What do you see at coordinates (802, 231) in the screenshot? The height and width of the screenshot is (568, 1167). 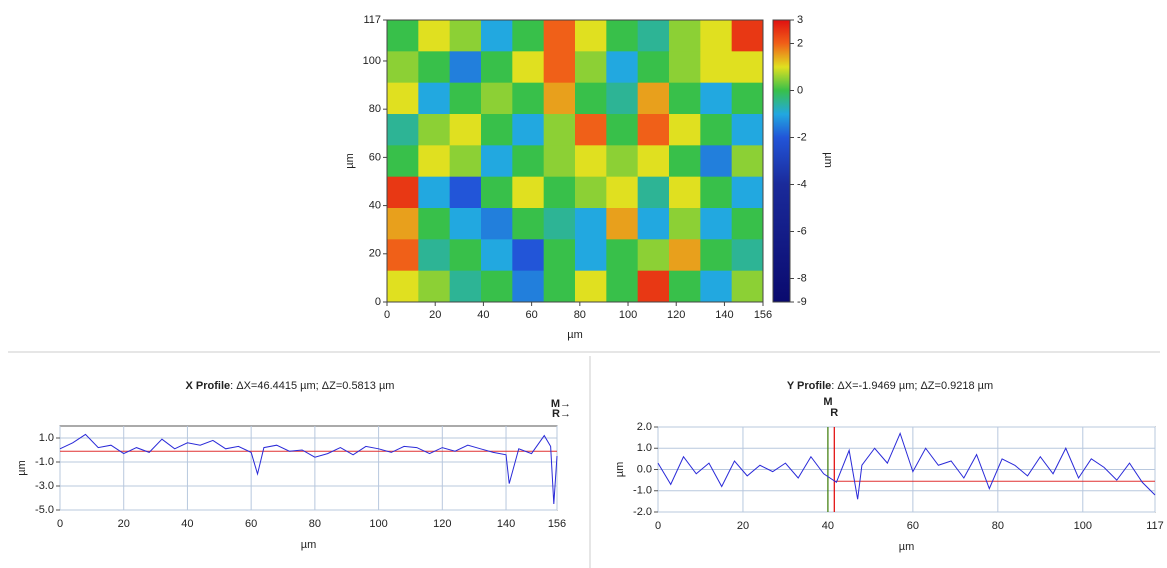 I see `colorbar-tick-label: -6` at bounding box center [802, 231].